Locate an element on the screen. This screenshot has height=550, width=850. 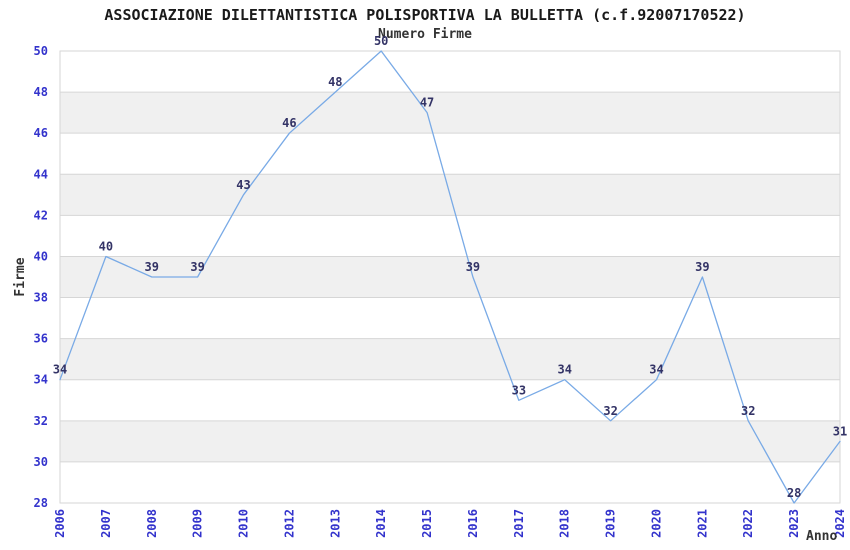
data-label: 48 is located at coordinates (335, 82).